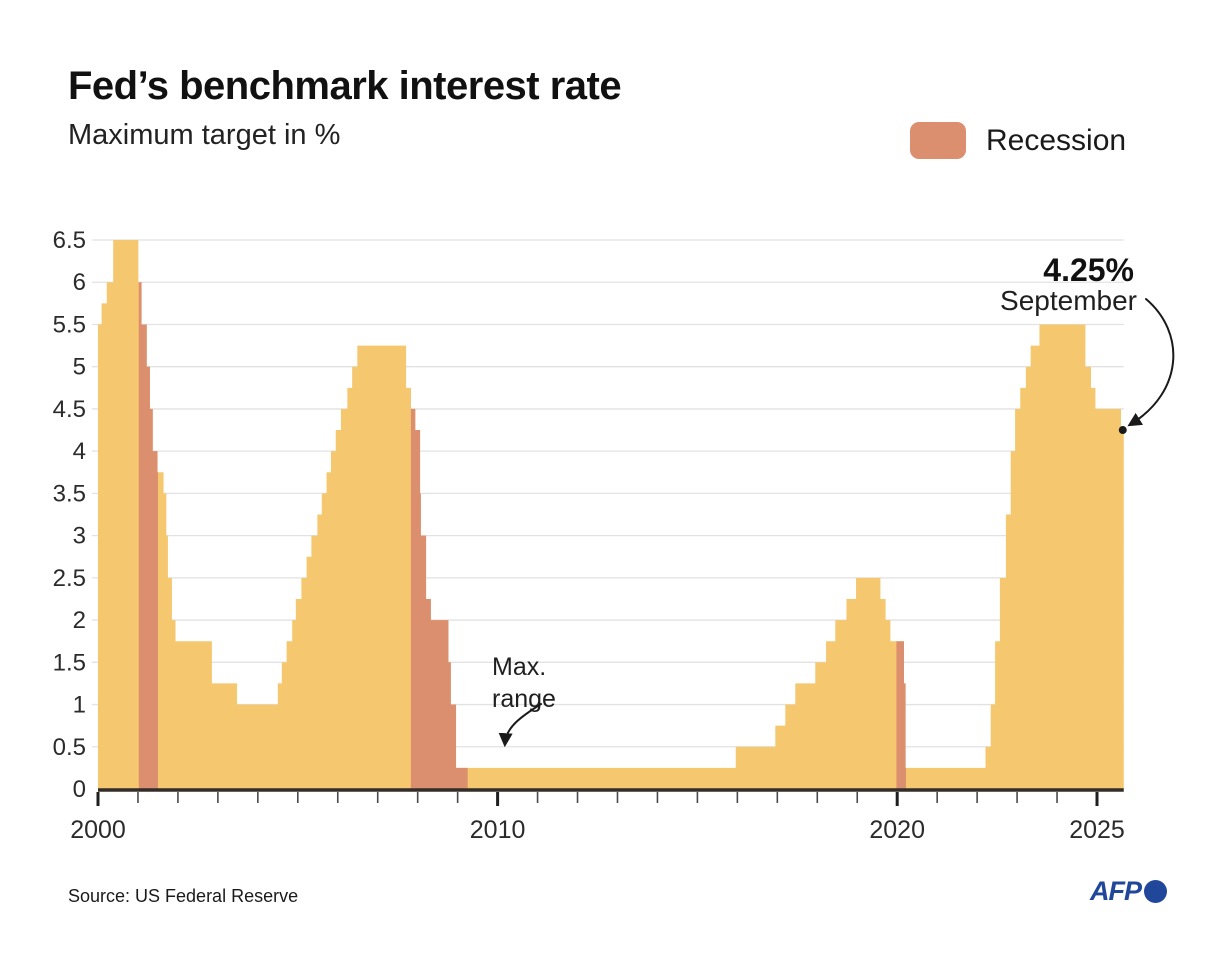 The height and width of the screenshot is (979, 1224). I want to click on max-range-label-line2: range, so click(524, 699).